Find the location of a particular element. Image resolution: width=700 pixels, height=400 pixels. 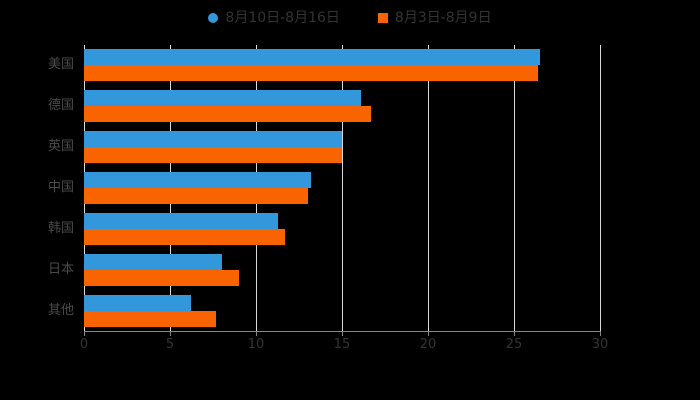

x-tick-label: 0 is located at coordinates (84, 344).